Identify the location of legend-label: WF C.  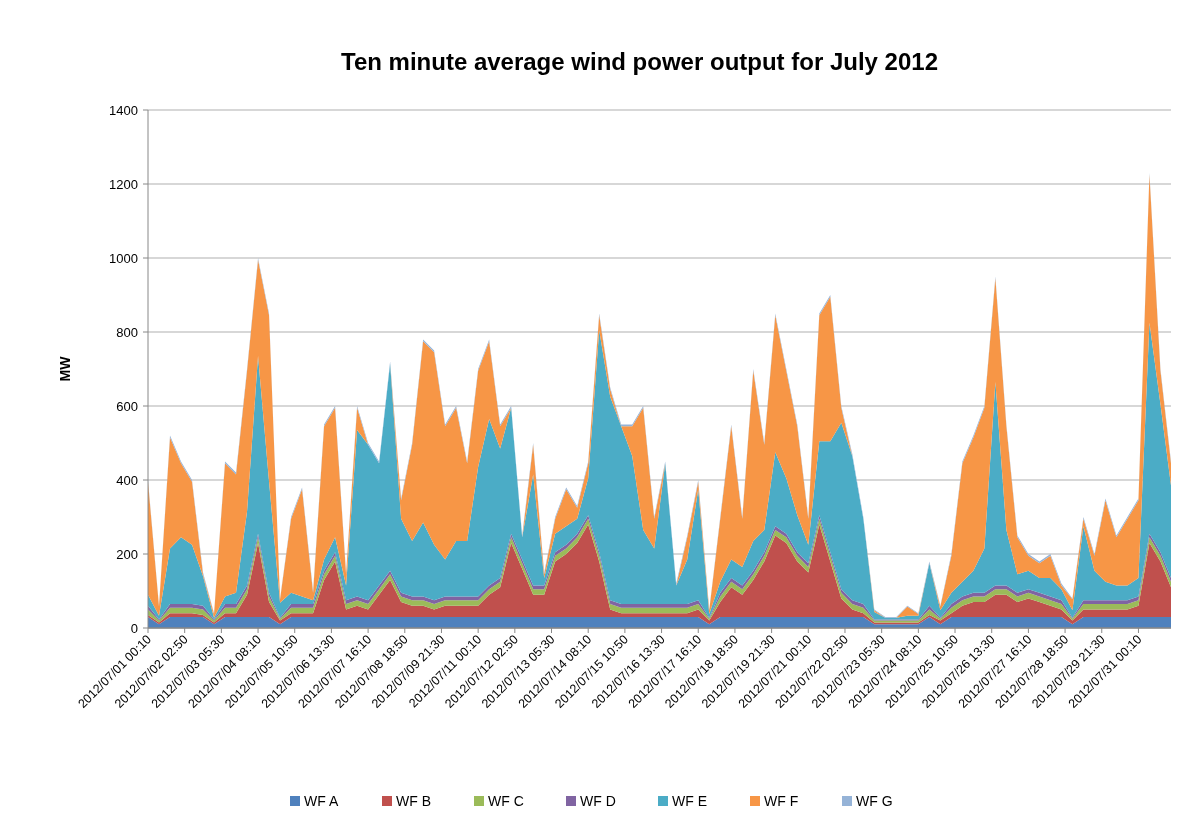
(506, 801).